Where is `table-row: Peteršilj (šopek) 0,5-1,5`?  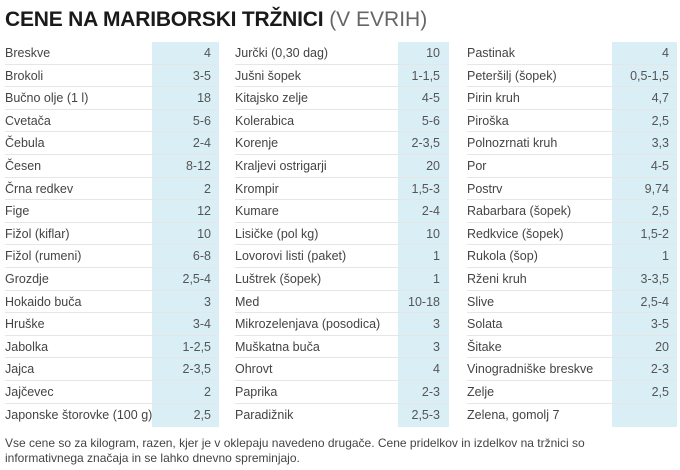 table-row: Peteršilj (šopek) 0,5-1,5 is located at coordinates (572, 76).